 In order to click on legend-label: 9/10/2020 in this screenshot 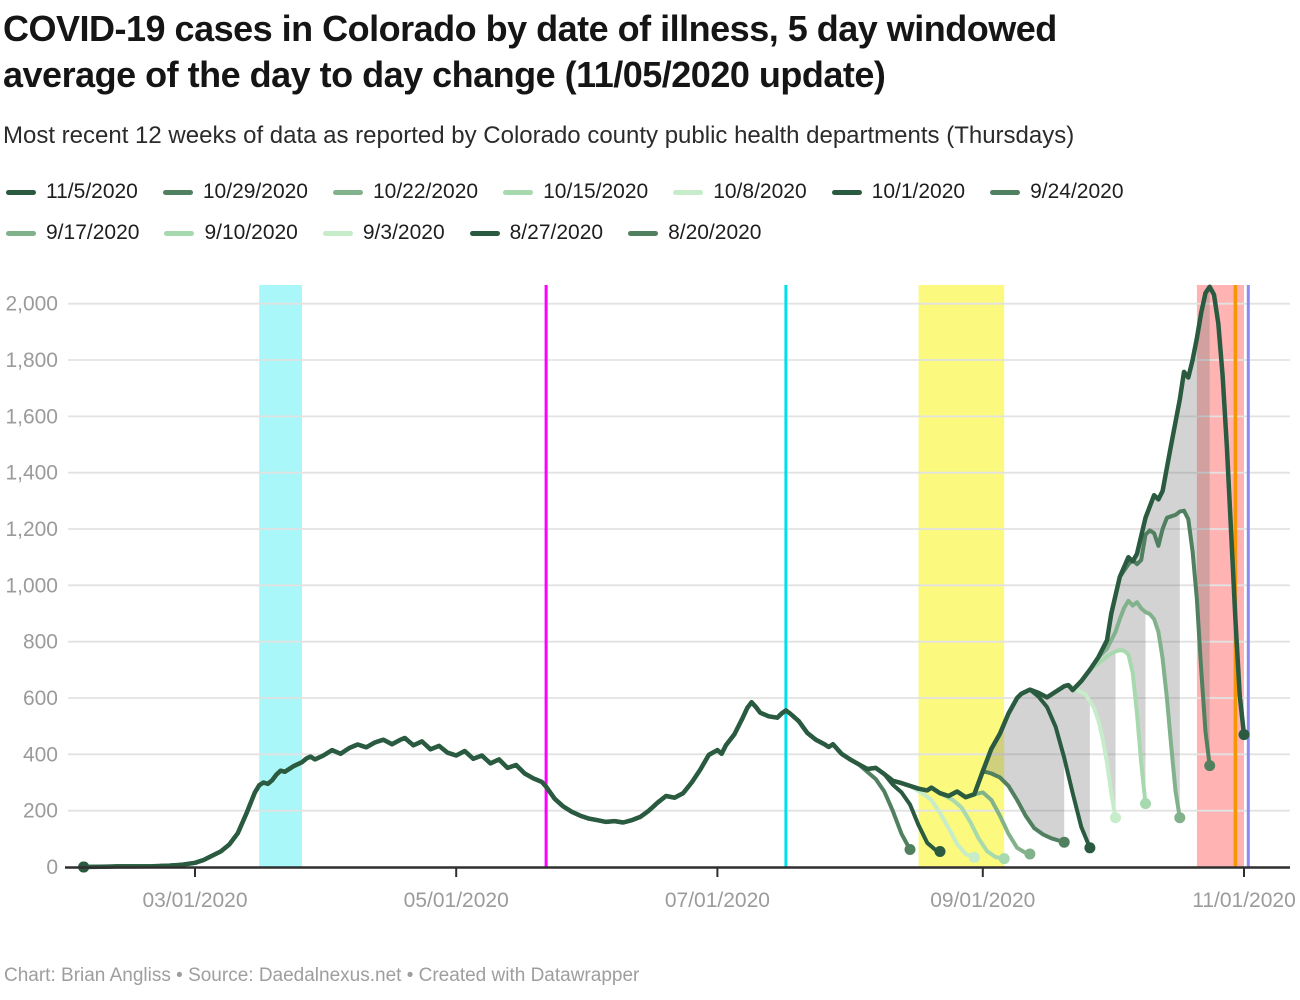, I will do `click(251, 232)`.